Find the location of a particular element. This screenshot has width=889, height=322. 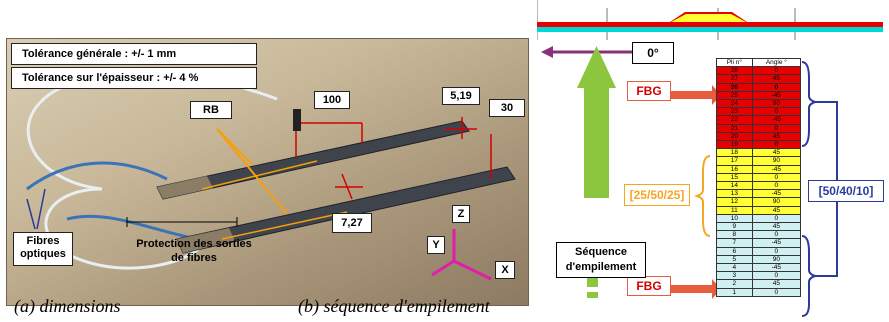

ply-header-n: Pli n° is located at coordinates (734, 62).